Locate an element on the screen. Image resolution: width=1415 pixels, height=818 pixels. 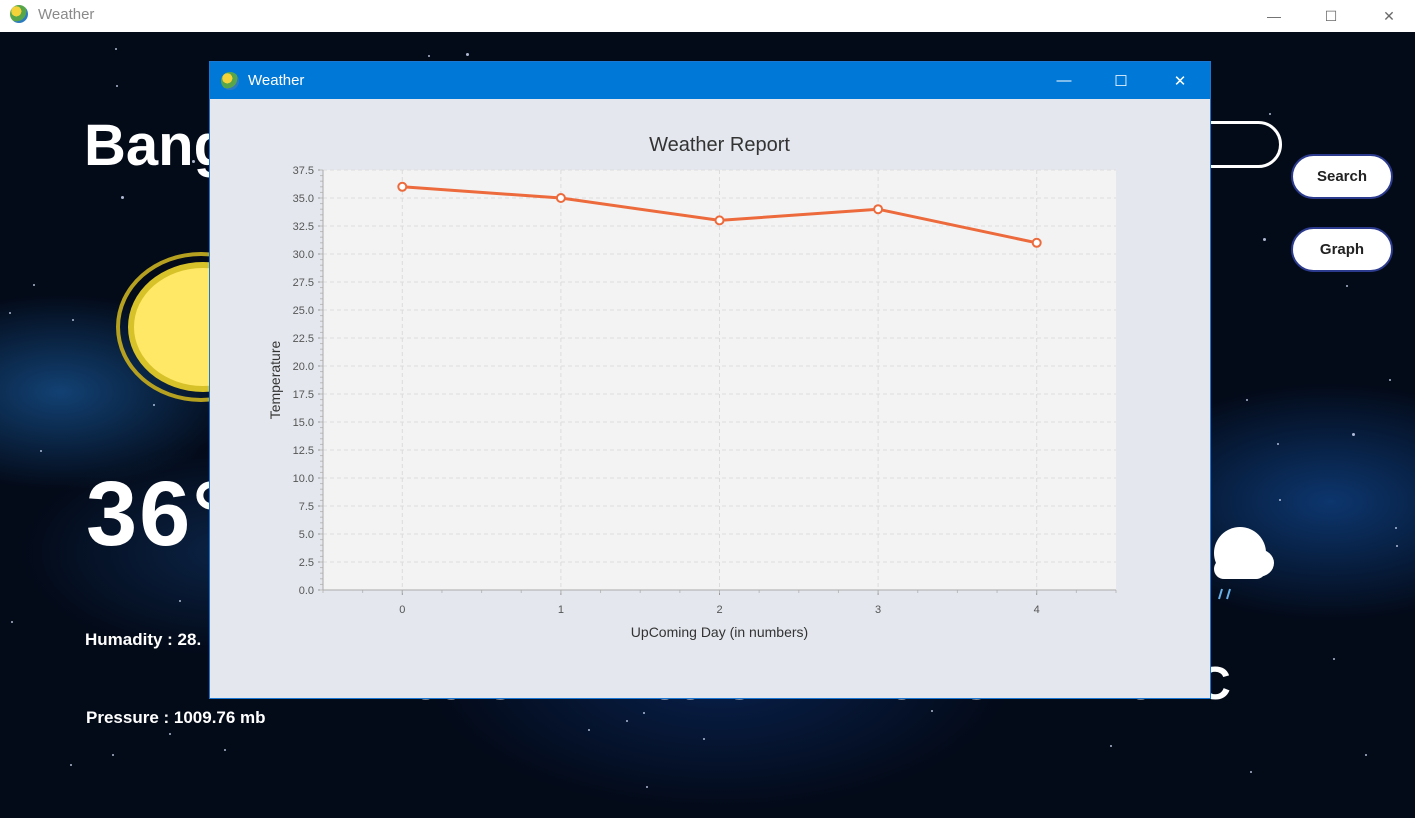
minimize-button: — is located at coordinates (1274, 16).